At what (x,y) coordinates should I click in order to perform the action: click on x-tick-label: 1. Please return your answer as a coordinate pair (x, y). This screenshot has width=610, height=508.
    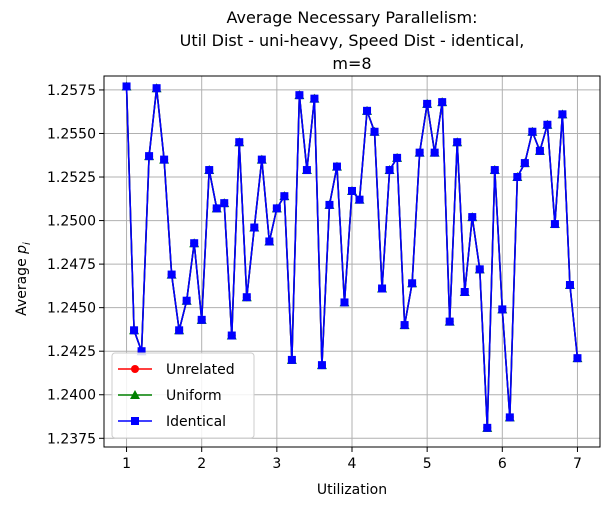
    Looking at the image, I should click on (126, 464).